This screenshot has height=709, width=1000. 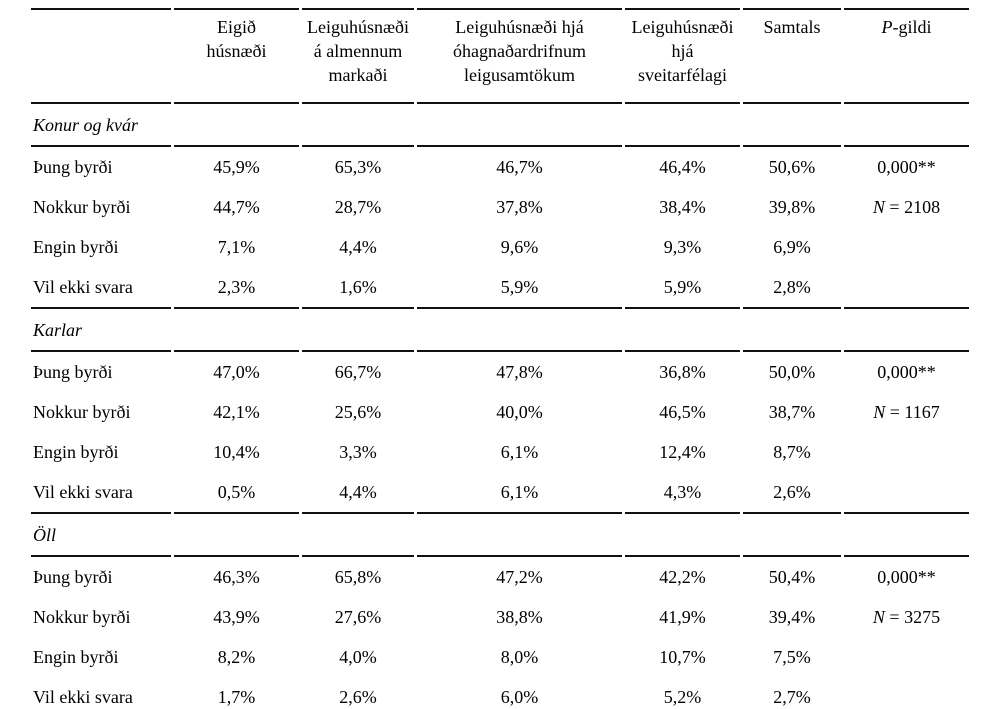 What do you see at coordinates (792, 693) in the screenshot?
I see `value-cell: 2,7%` at bounding box center [792, 693].